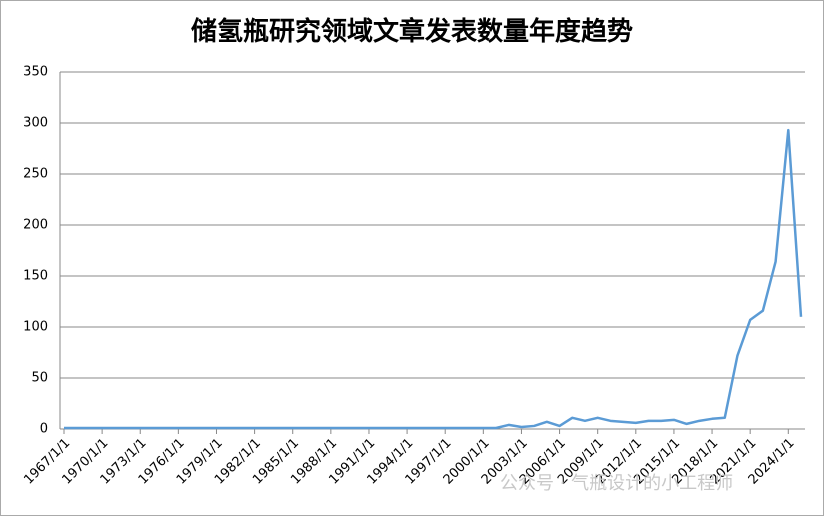  I want to click on y-tick-label: 300, so click(35, 123).